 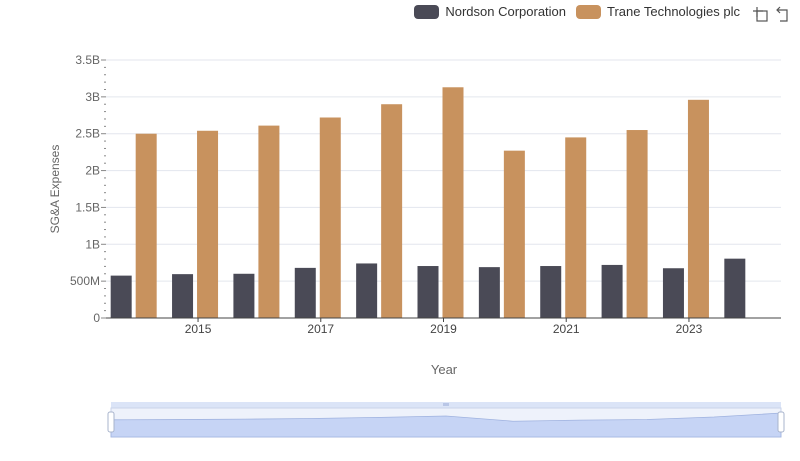 I want to click on x-axis-label: Year, so click(x=444, y=369).